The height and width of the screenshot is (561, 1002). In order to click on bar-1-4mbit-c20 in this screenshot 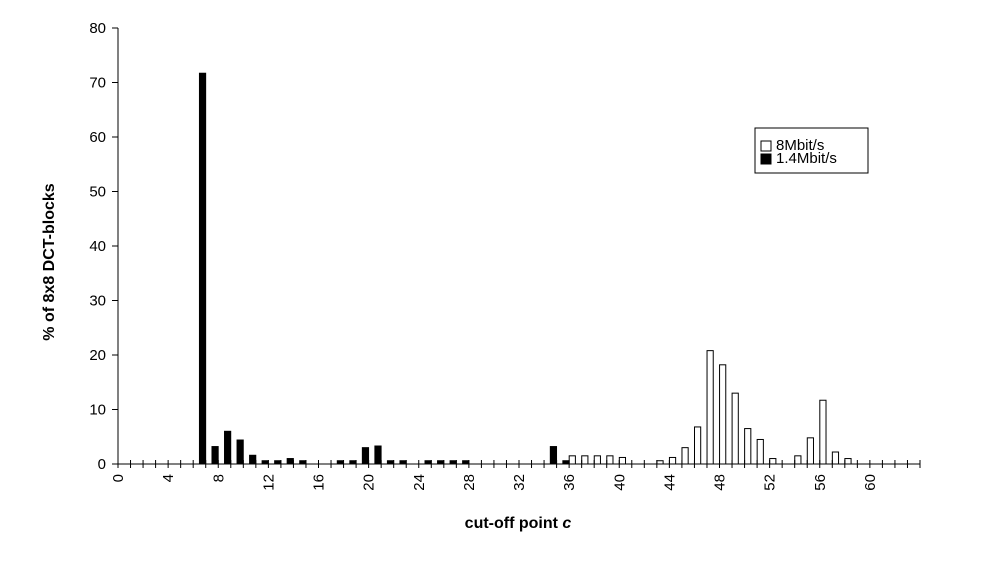, I will do `click(378, 455)`.